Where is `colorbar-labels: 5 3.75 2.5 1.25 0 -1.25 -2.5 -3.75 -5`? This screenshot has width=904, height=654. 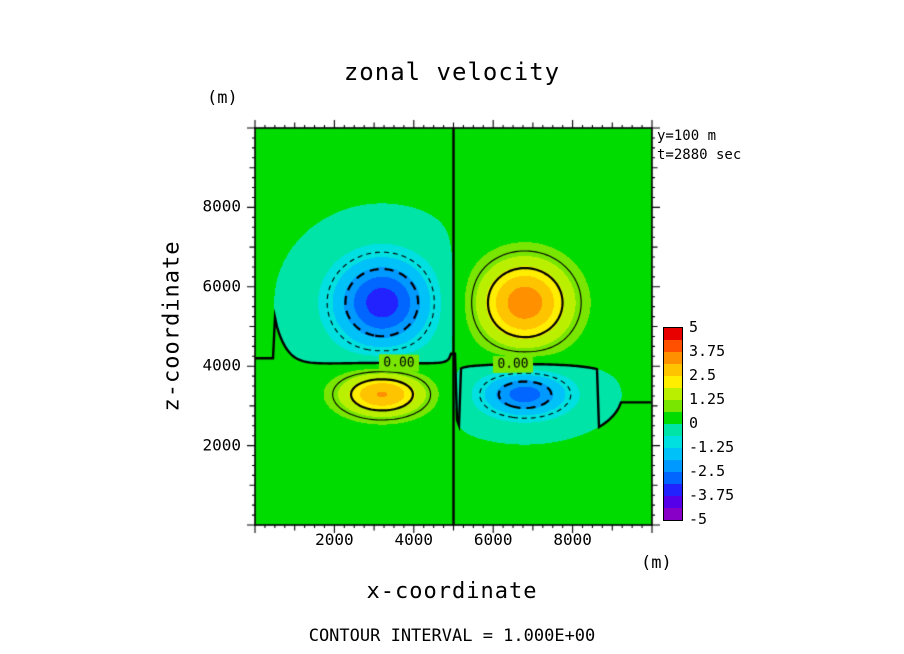
colorbar-labels: 5 3.75 2.5 1.25 0 -1.25 -2.5 -3.75 -5 is located at coordinates (724, 423).